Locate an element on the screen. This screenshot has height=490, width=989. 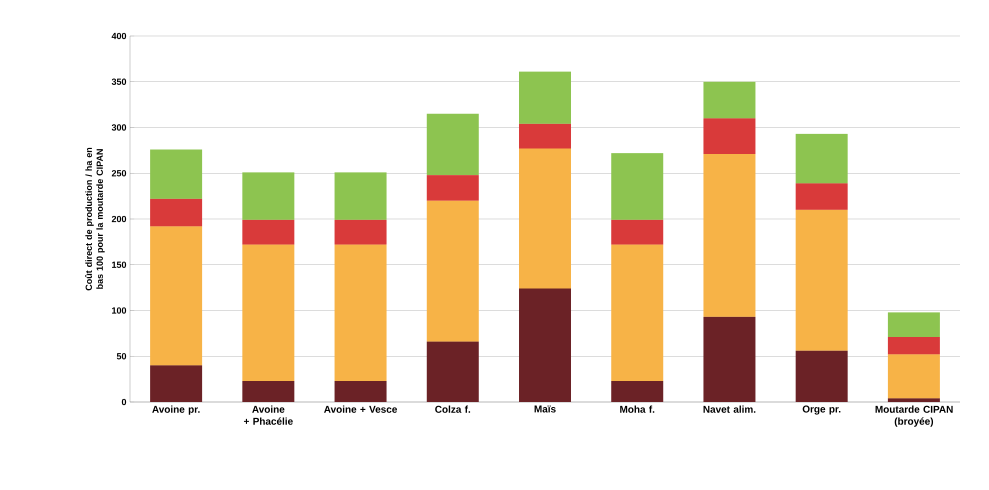
x-tick-label: Navet alim. is located at coordinates (730, 409).